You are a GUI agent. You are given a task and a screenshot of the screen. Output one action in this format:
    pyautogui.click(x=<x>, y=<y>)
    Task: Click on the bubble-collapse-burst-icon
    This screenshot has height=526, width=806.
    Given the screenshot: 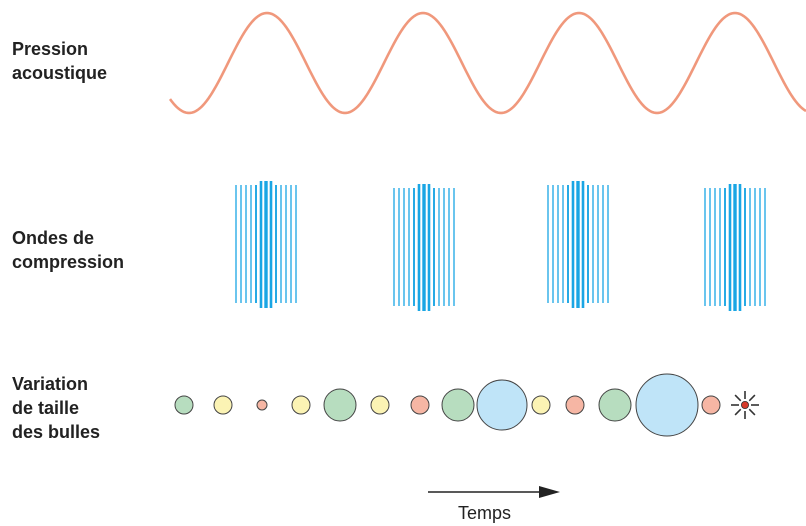 What is the action you would take?
    pyautogui.click(x=745, y=405)
    